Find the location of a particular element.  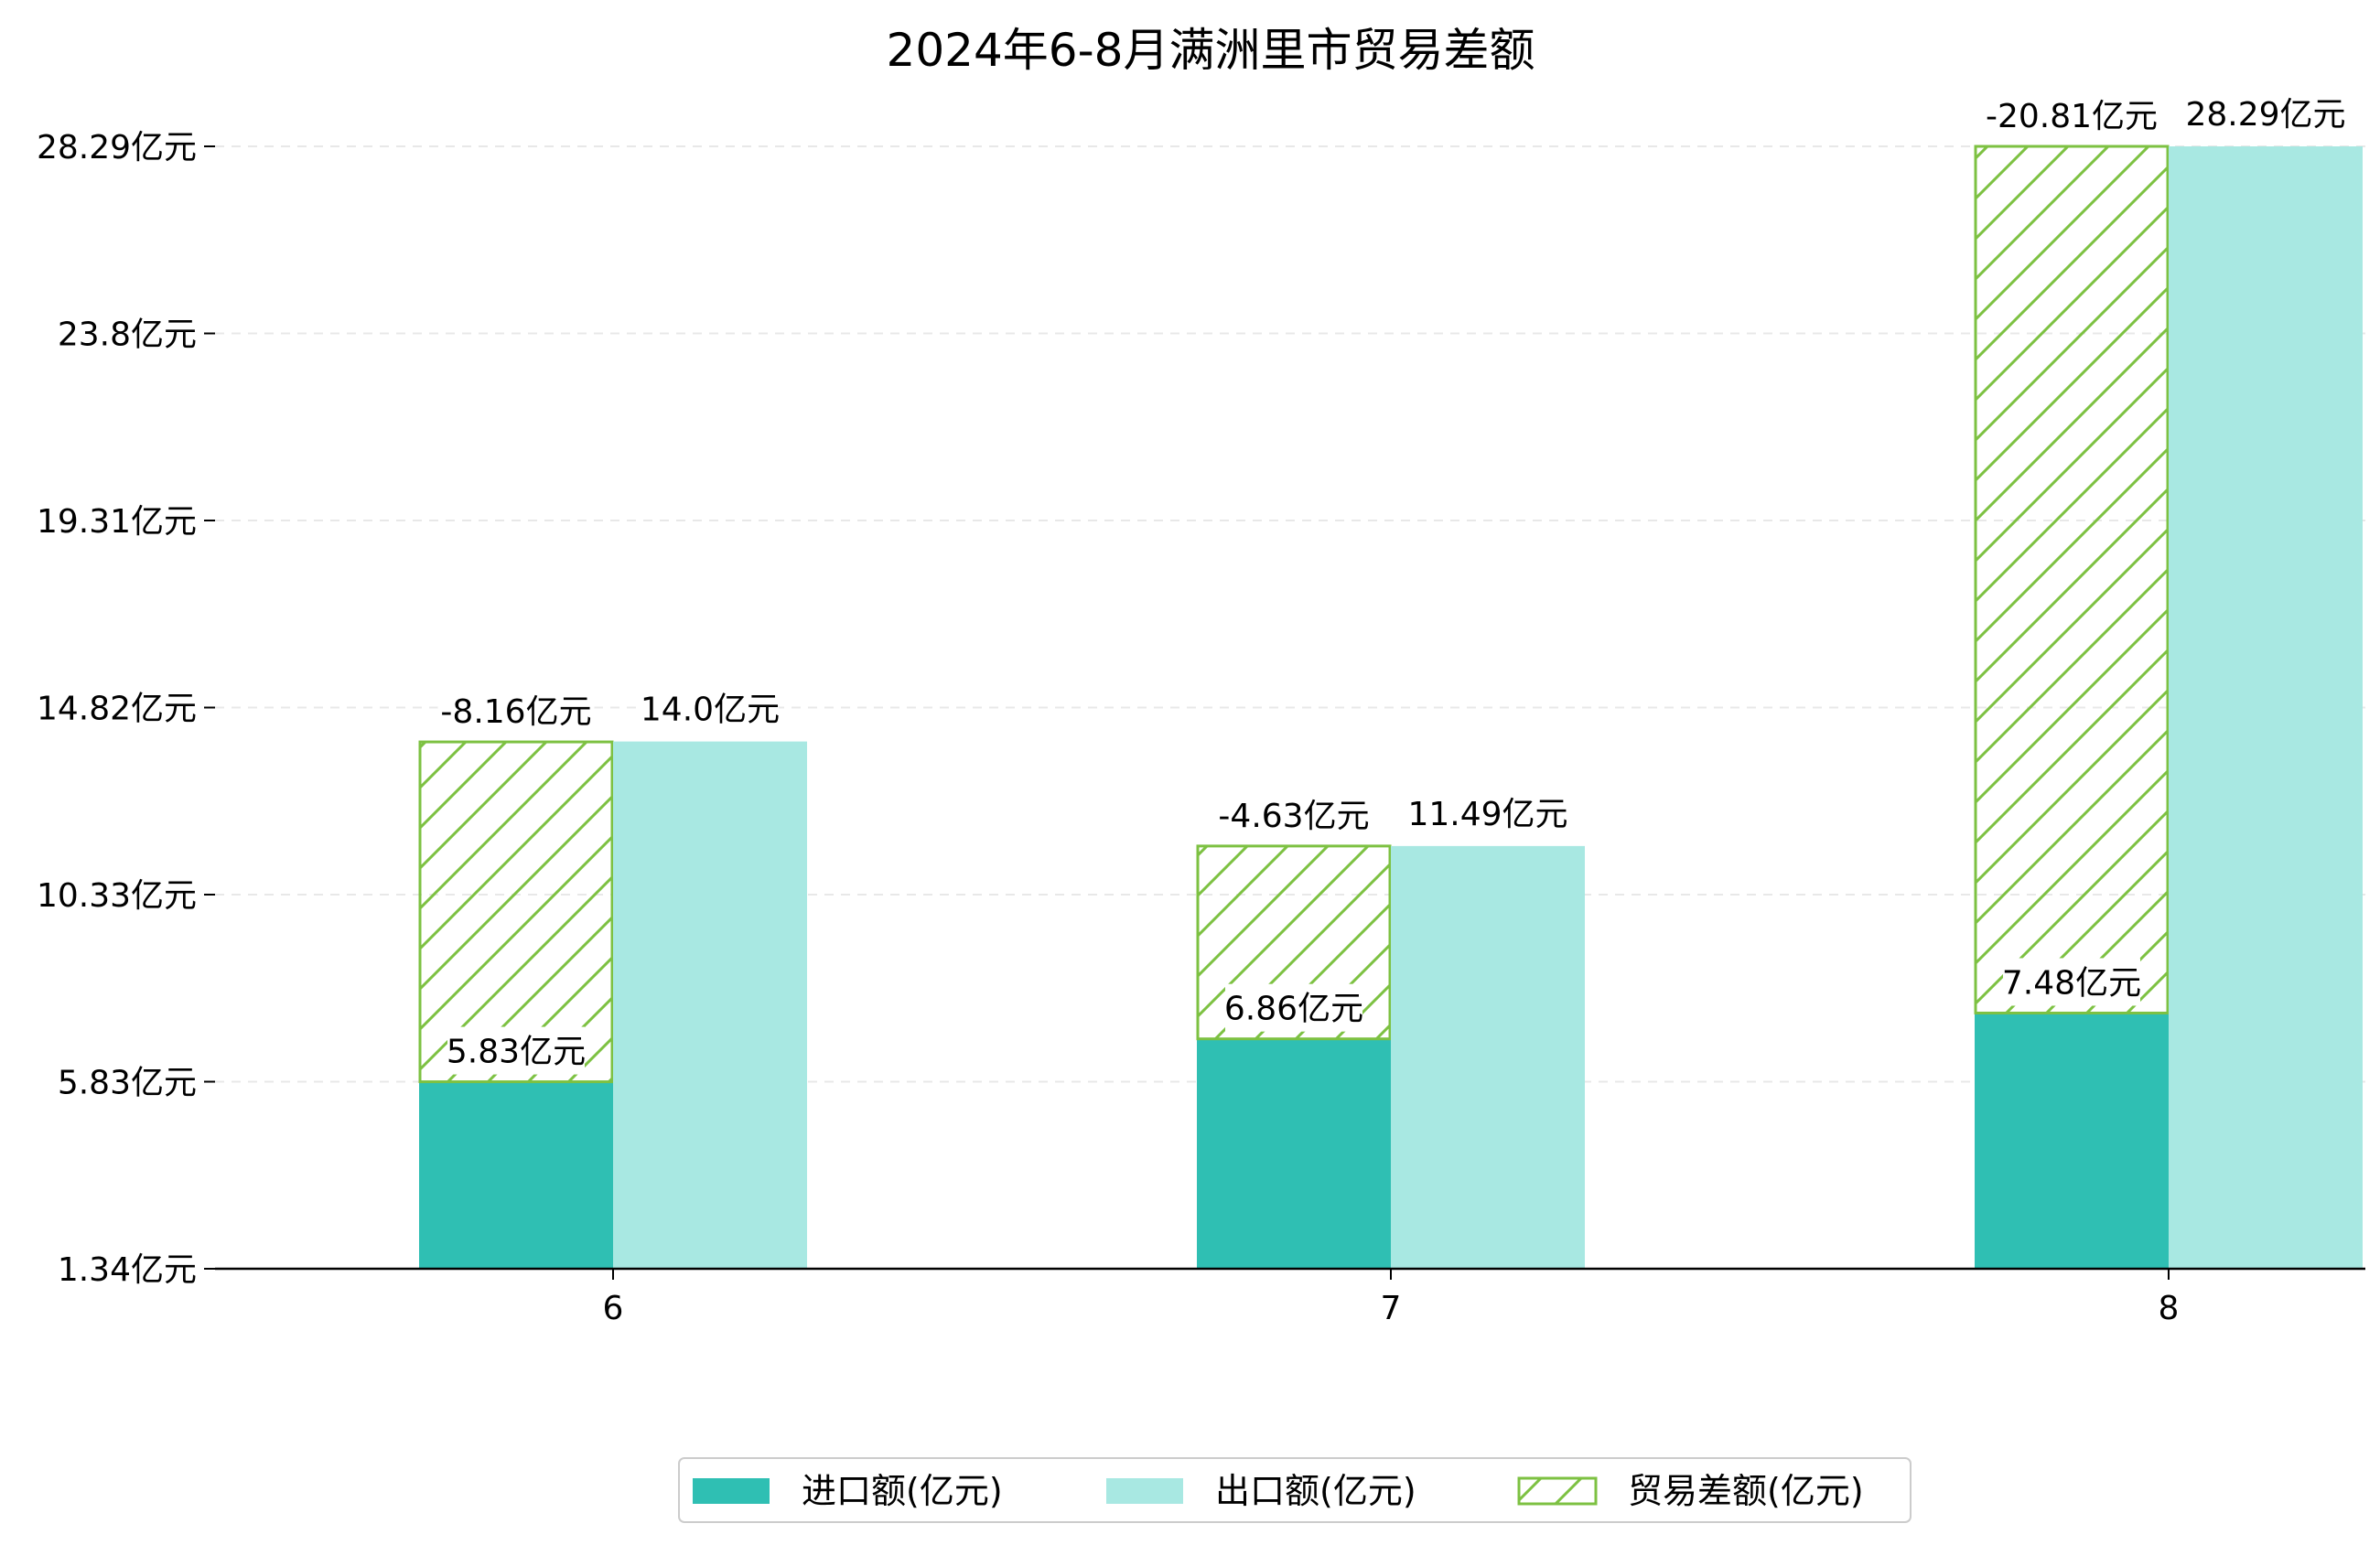

legend-box is located at coordinates (1295, 1490).